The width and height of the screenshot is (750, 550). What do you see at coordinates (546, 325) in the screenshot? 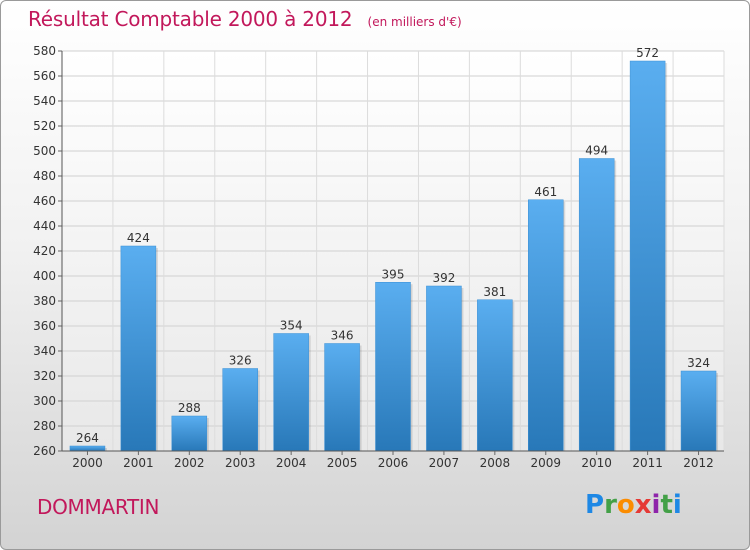
I see `bar-2009` at bounding box center [546, 325].